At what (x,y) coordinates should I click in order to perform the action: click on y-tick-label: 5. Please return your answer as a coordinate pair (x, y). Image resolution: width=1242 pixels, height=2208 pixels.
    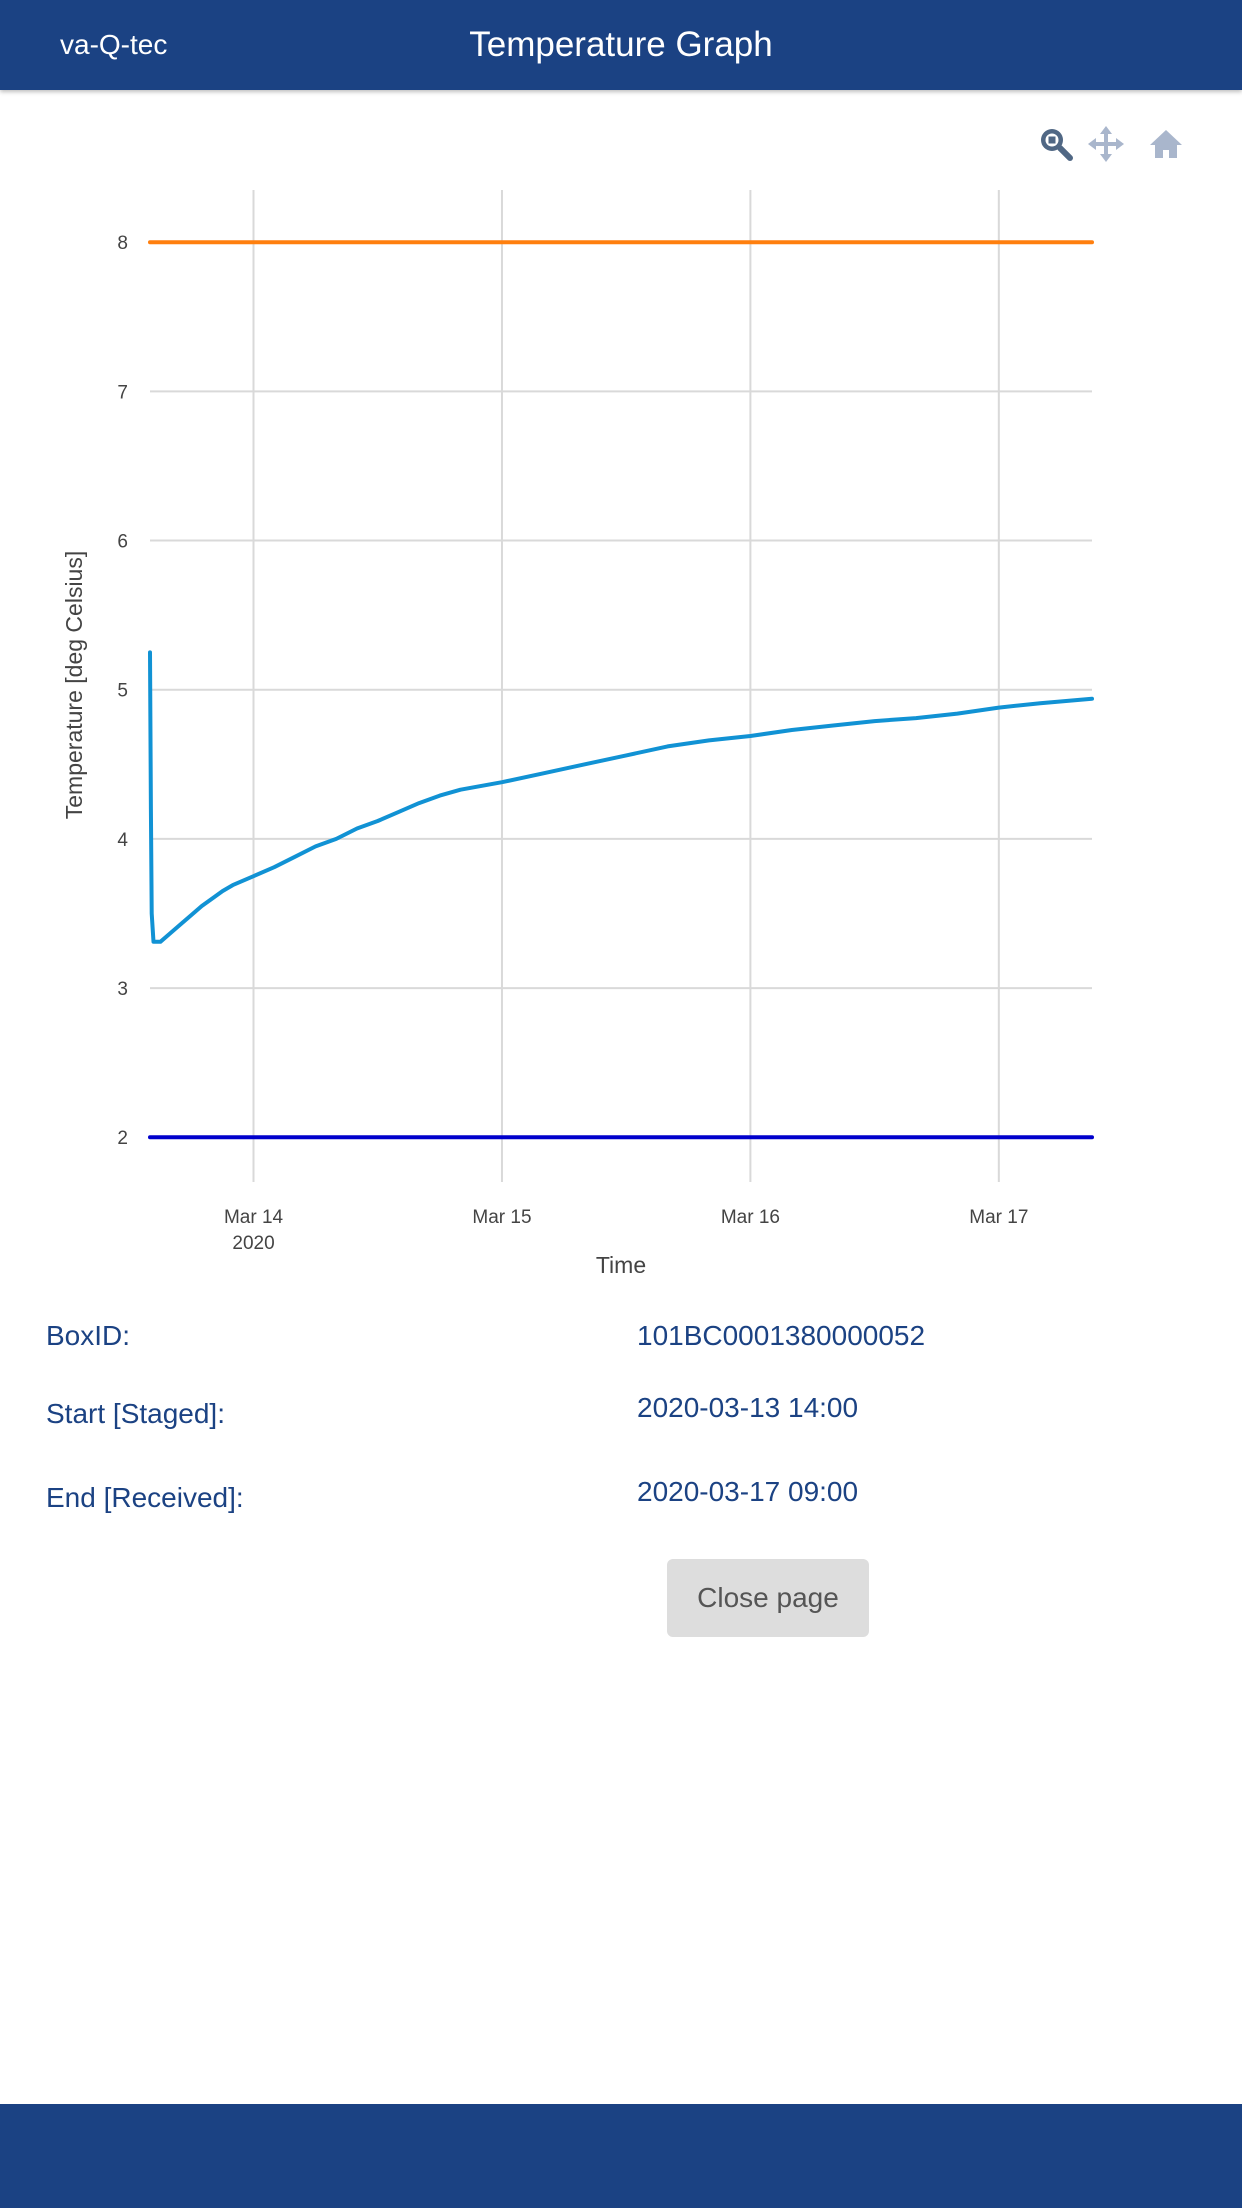
    Looking at the image, I should click on (122, 691).